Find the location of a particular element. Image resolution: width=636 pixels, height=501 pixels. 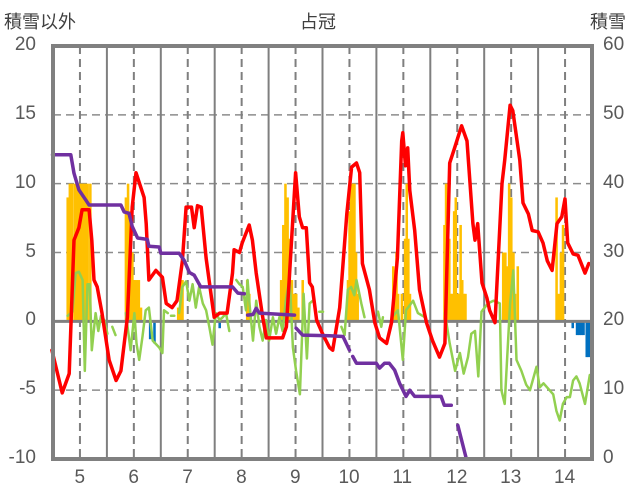

right-tick-label: 0 is located at coordinates (608, 457).